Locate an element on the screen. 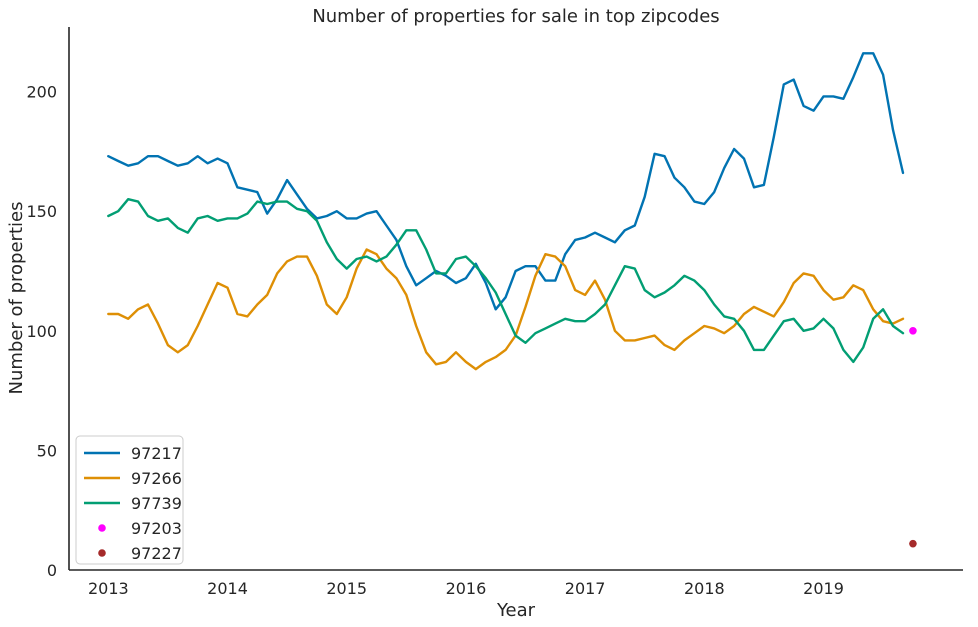 This screenshot has height=627, width=978. y-tick-labels: 0 50 100 150 200 is located at coordinates (41, 331).